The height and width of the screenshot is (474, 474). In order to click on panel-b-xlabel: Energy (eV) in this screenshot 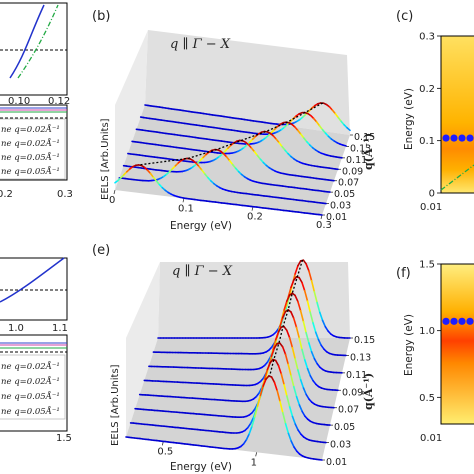, I will do `click(201, 226)`.